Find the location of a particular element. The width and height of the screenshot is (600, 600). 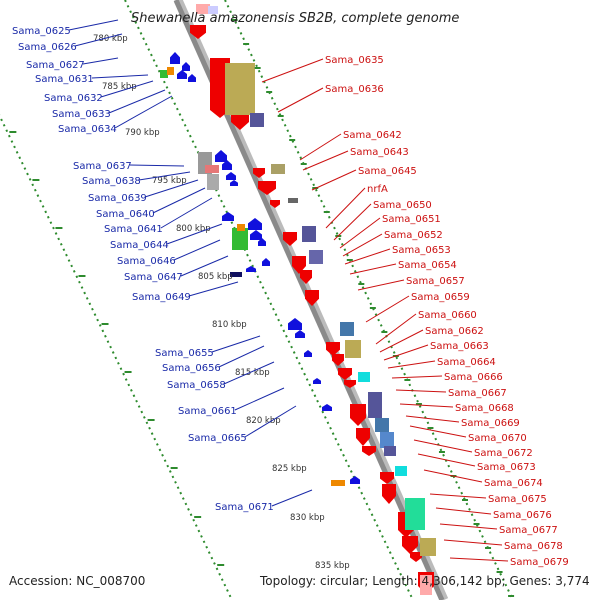

gene-label-right: Sama_0678 is located at coordinates (533, 546).